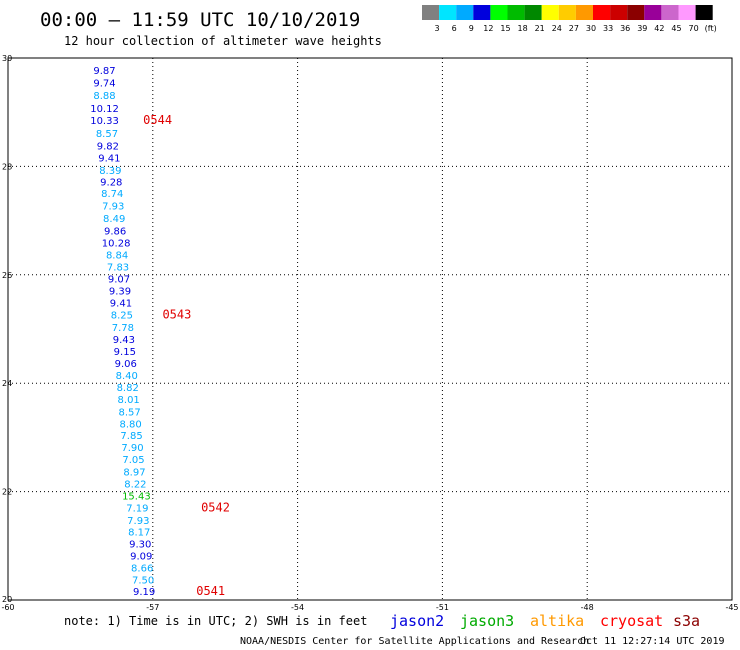 The width and height of the screenshot is (740, 650). What do you see at coordinates (104, 83) in the screenshot?
I see `wave-height-value: 9.74` at bounding box center [104, 83].